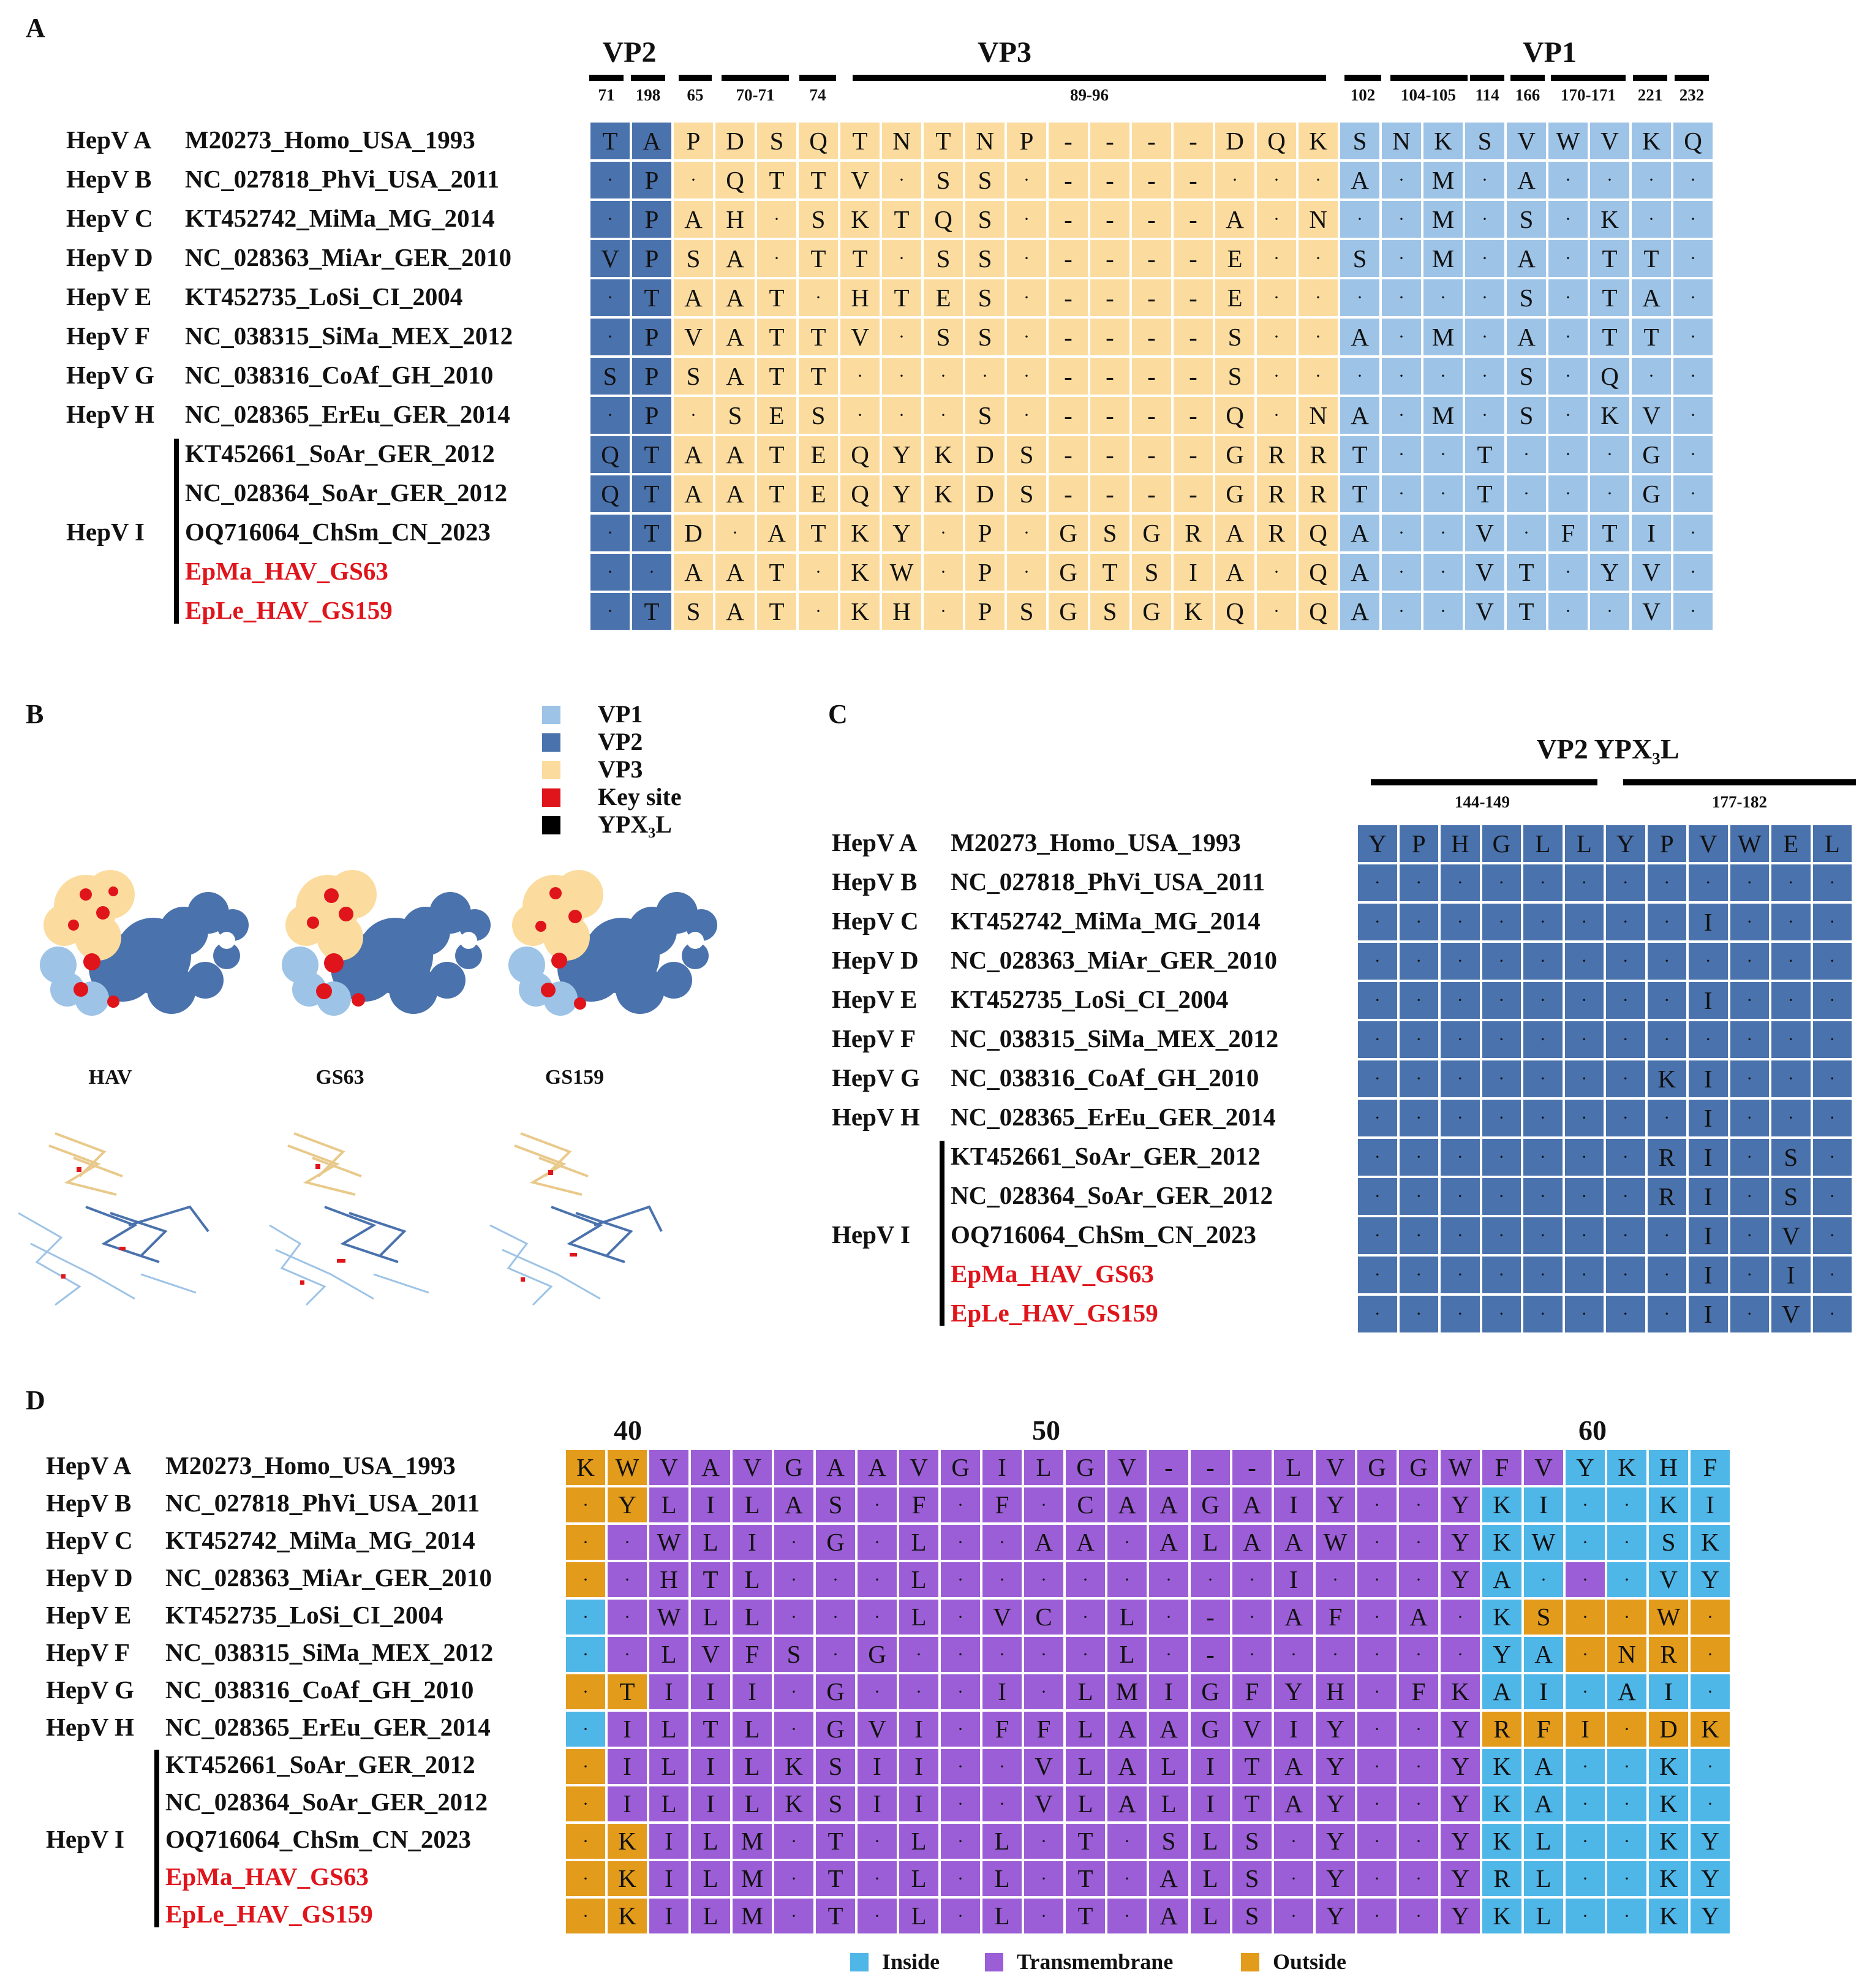 The height and width of the screenshot is (1988, 1870). What do you see at coordinates (901, 455) in the screenshot?
I see `residue-cell: Y` at bounding box center [901, 455].